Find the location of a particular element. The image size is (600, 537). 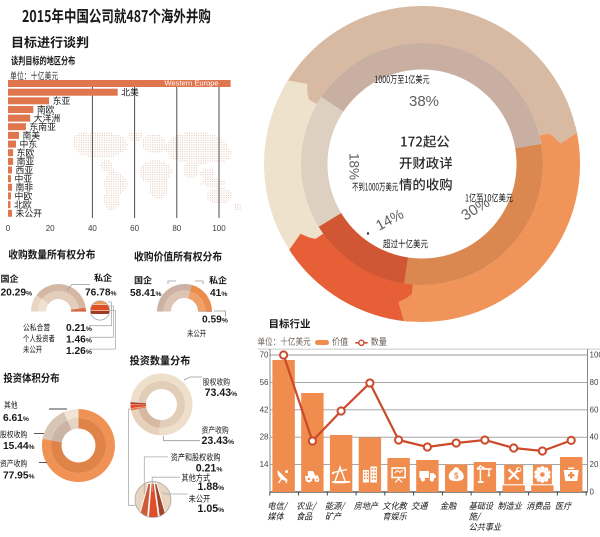

svg-text: Western Europe is located at coordinates (192, 83).